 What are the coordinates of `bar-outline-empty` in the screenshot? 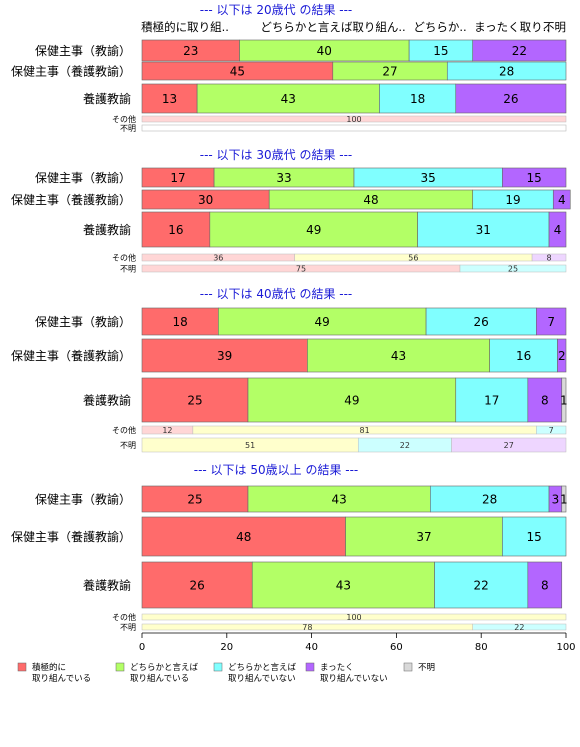 It's located at (354, 128).